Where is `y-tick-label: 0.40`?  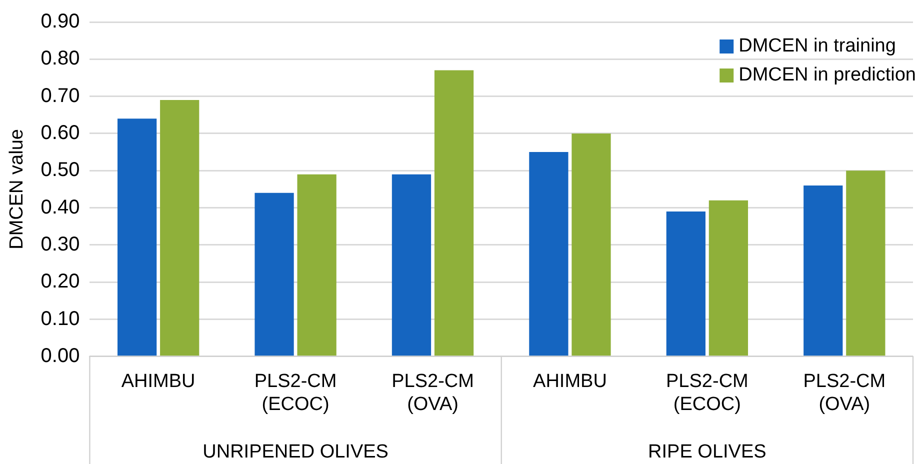
y-tick-label: 0.40 is located at coordinates (60, 207).